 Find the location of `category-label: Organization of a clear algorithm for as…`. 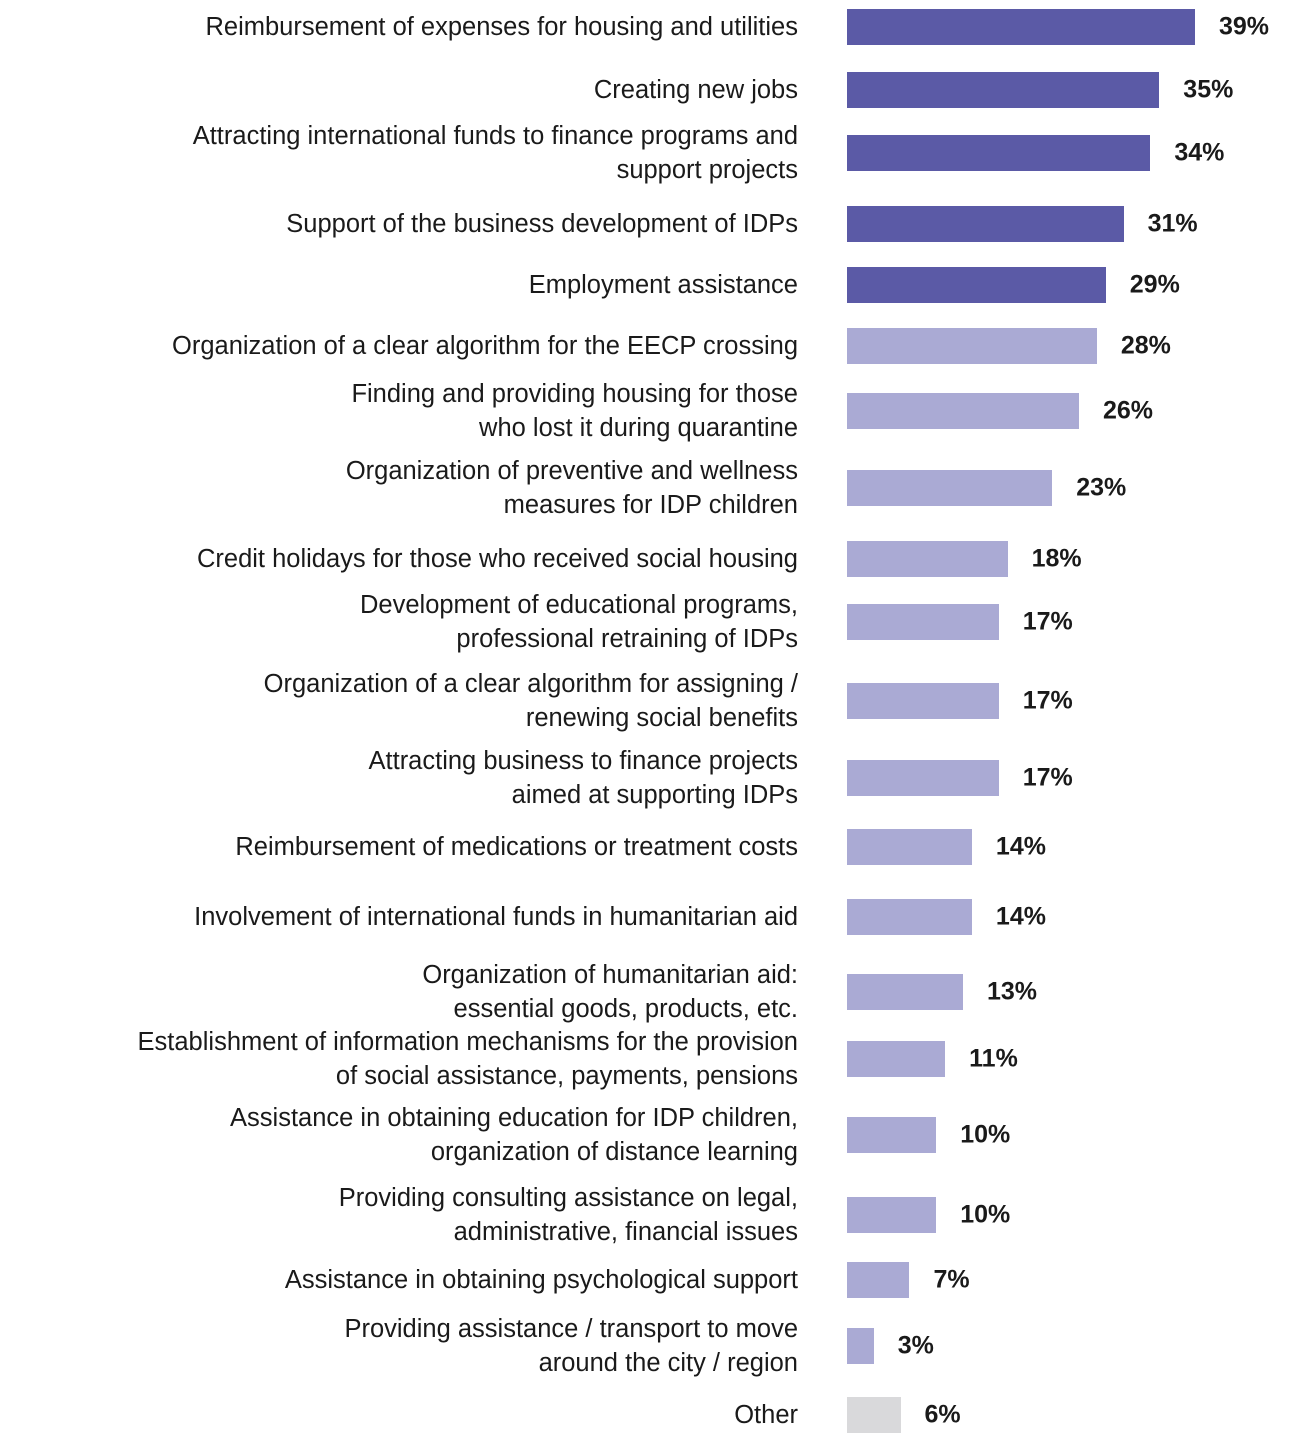

category-label: Organization of a clear algorithm for as… is located at coordinates (530, 701).